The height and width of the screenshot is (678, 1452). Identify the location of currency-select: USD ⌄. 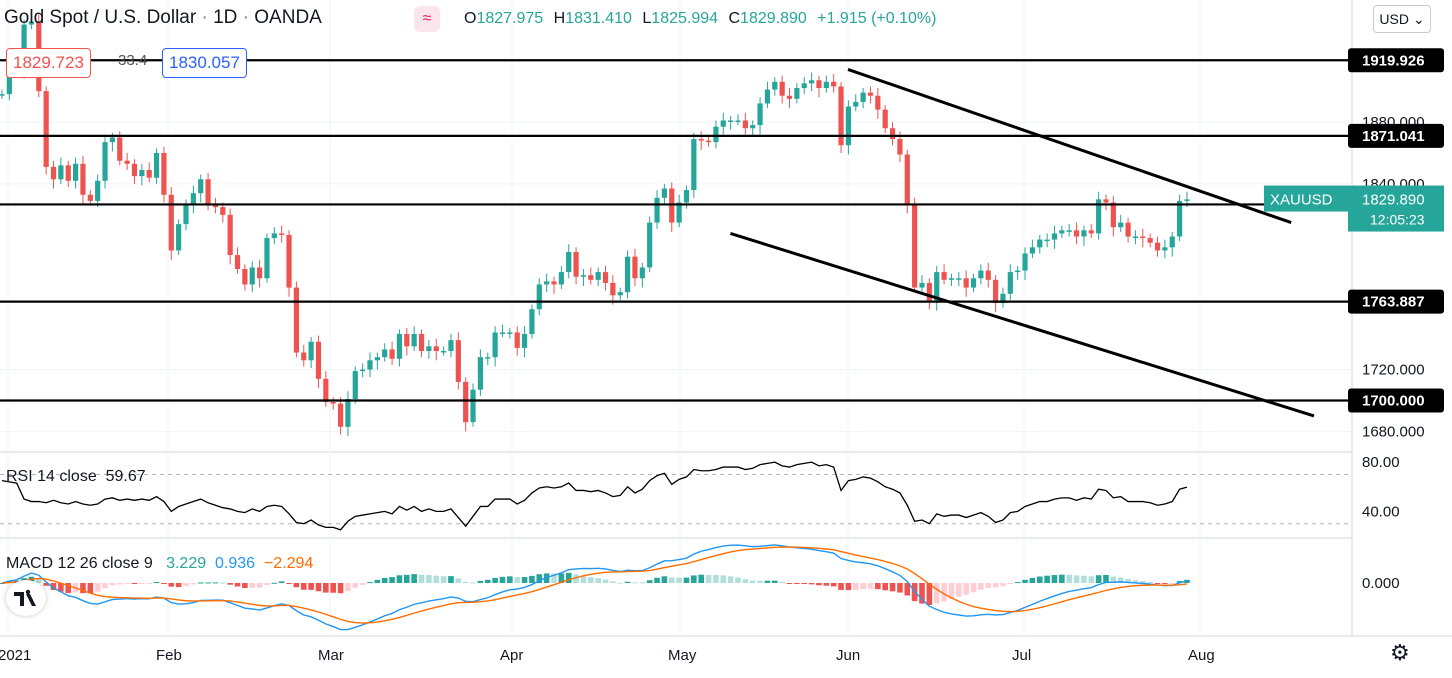
(1402, 19).